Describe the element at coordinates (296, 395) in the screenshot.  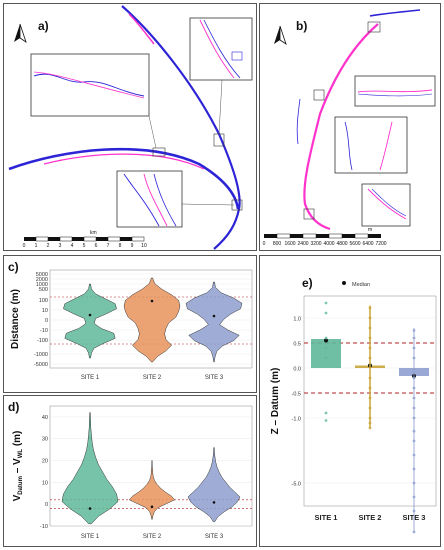
I see `y-tick-label: -0.5` at that location.